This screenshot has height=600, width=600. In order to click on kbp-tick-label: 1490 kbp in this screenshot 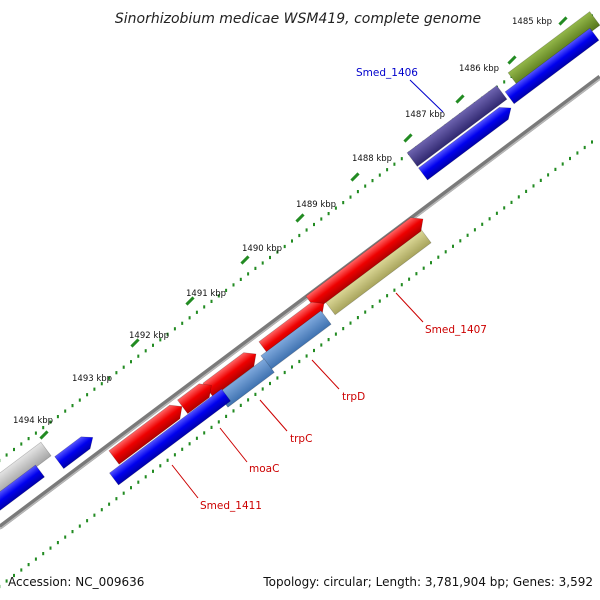, I will do `click(262, 249)`.